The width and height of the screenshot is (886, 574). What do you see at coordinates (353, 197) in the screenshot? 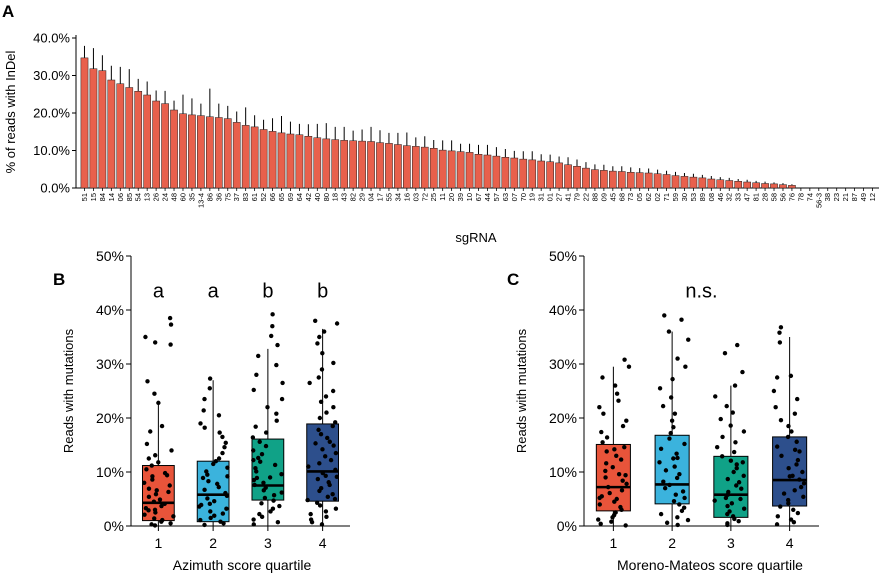
I see `x-tick-label: 82` at bounding box center [353, 197].